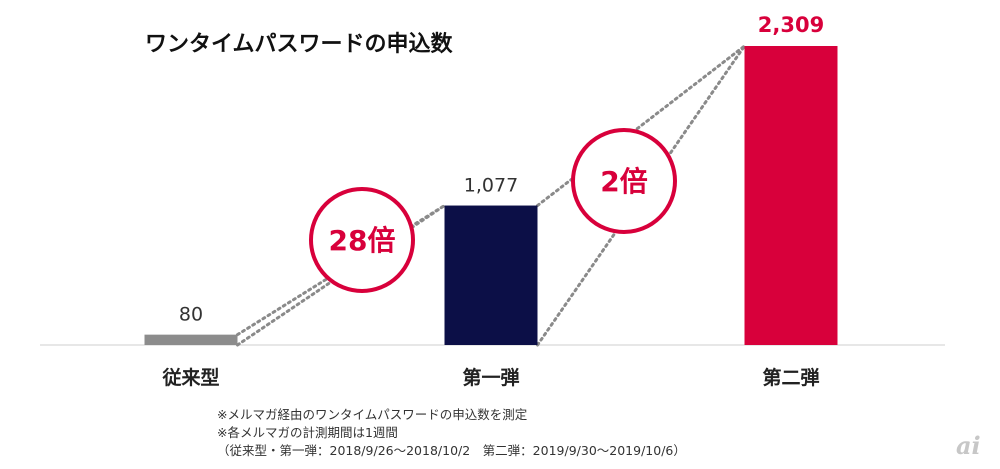  Describe the element at coordinates (491, 186) in the screenshot. I see `value-label-2: 1,077` at that location.